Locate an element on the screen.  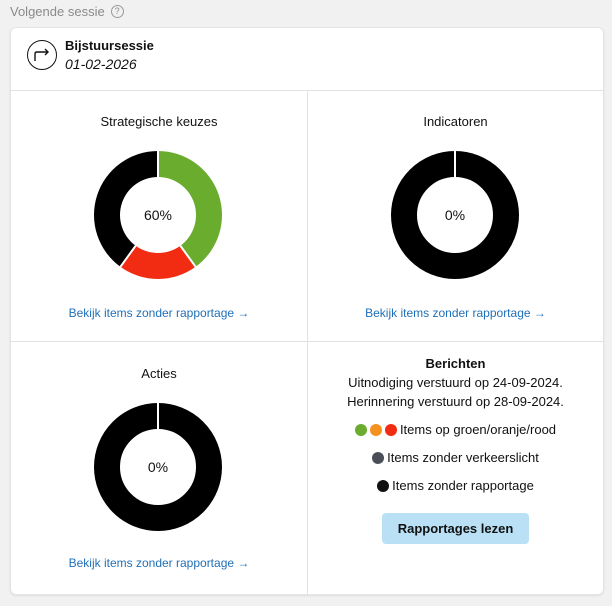
read-reports-button: Rapportages lezen is located at coordinates (455, 528).